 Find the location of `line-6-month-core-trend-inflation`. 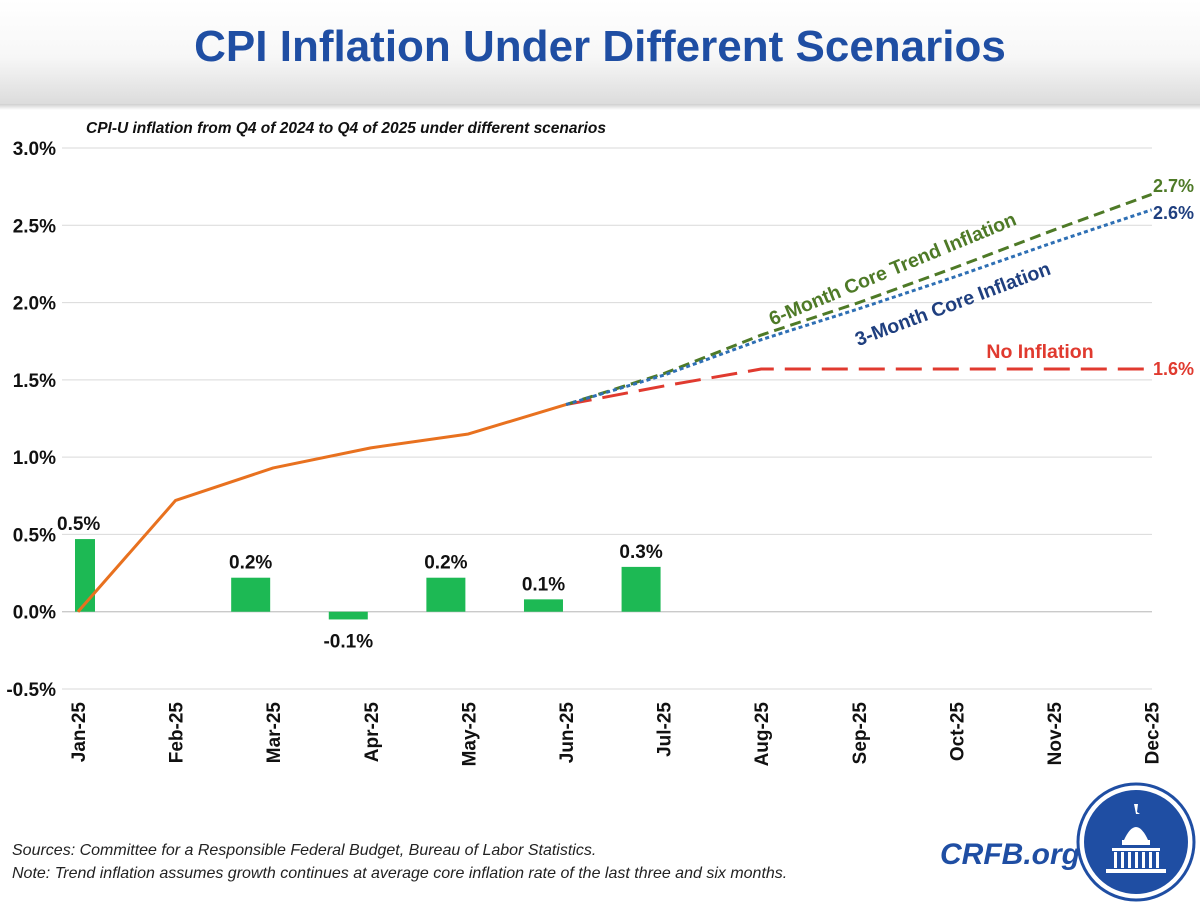

line-6-month-core-trend-inflation is located at coordinates (859, 299).